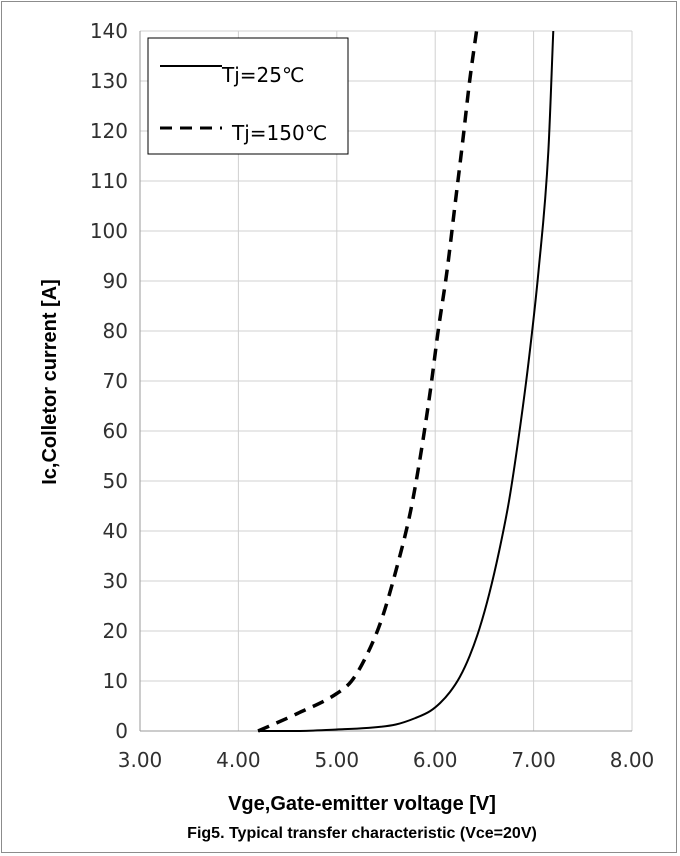 Image resolution: width=680 pixels, height=856 pixels. What do you see at coordinates (140, 760) in the screenshot?
I see `x-tick-label: 3.00` at bounding box center [140, 760].